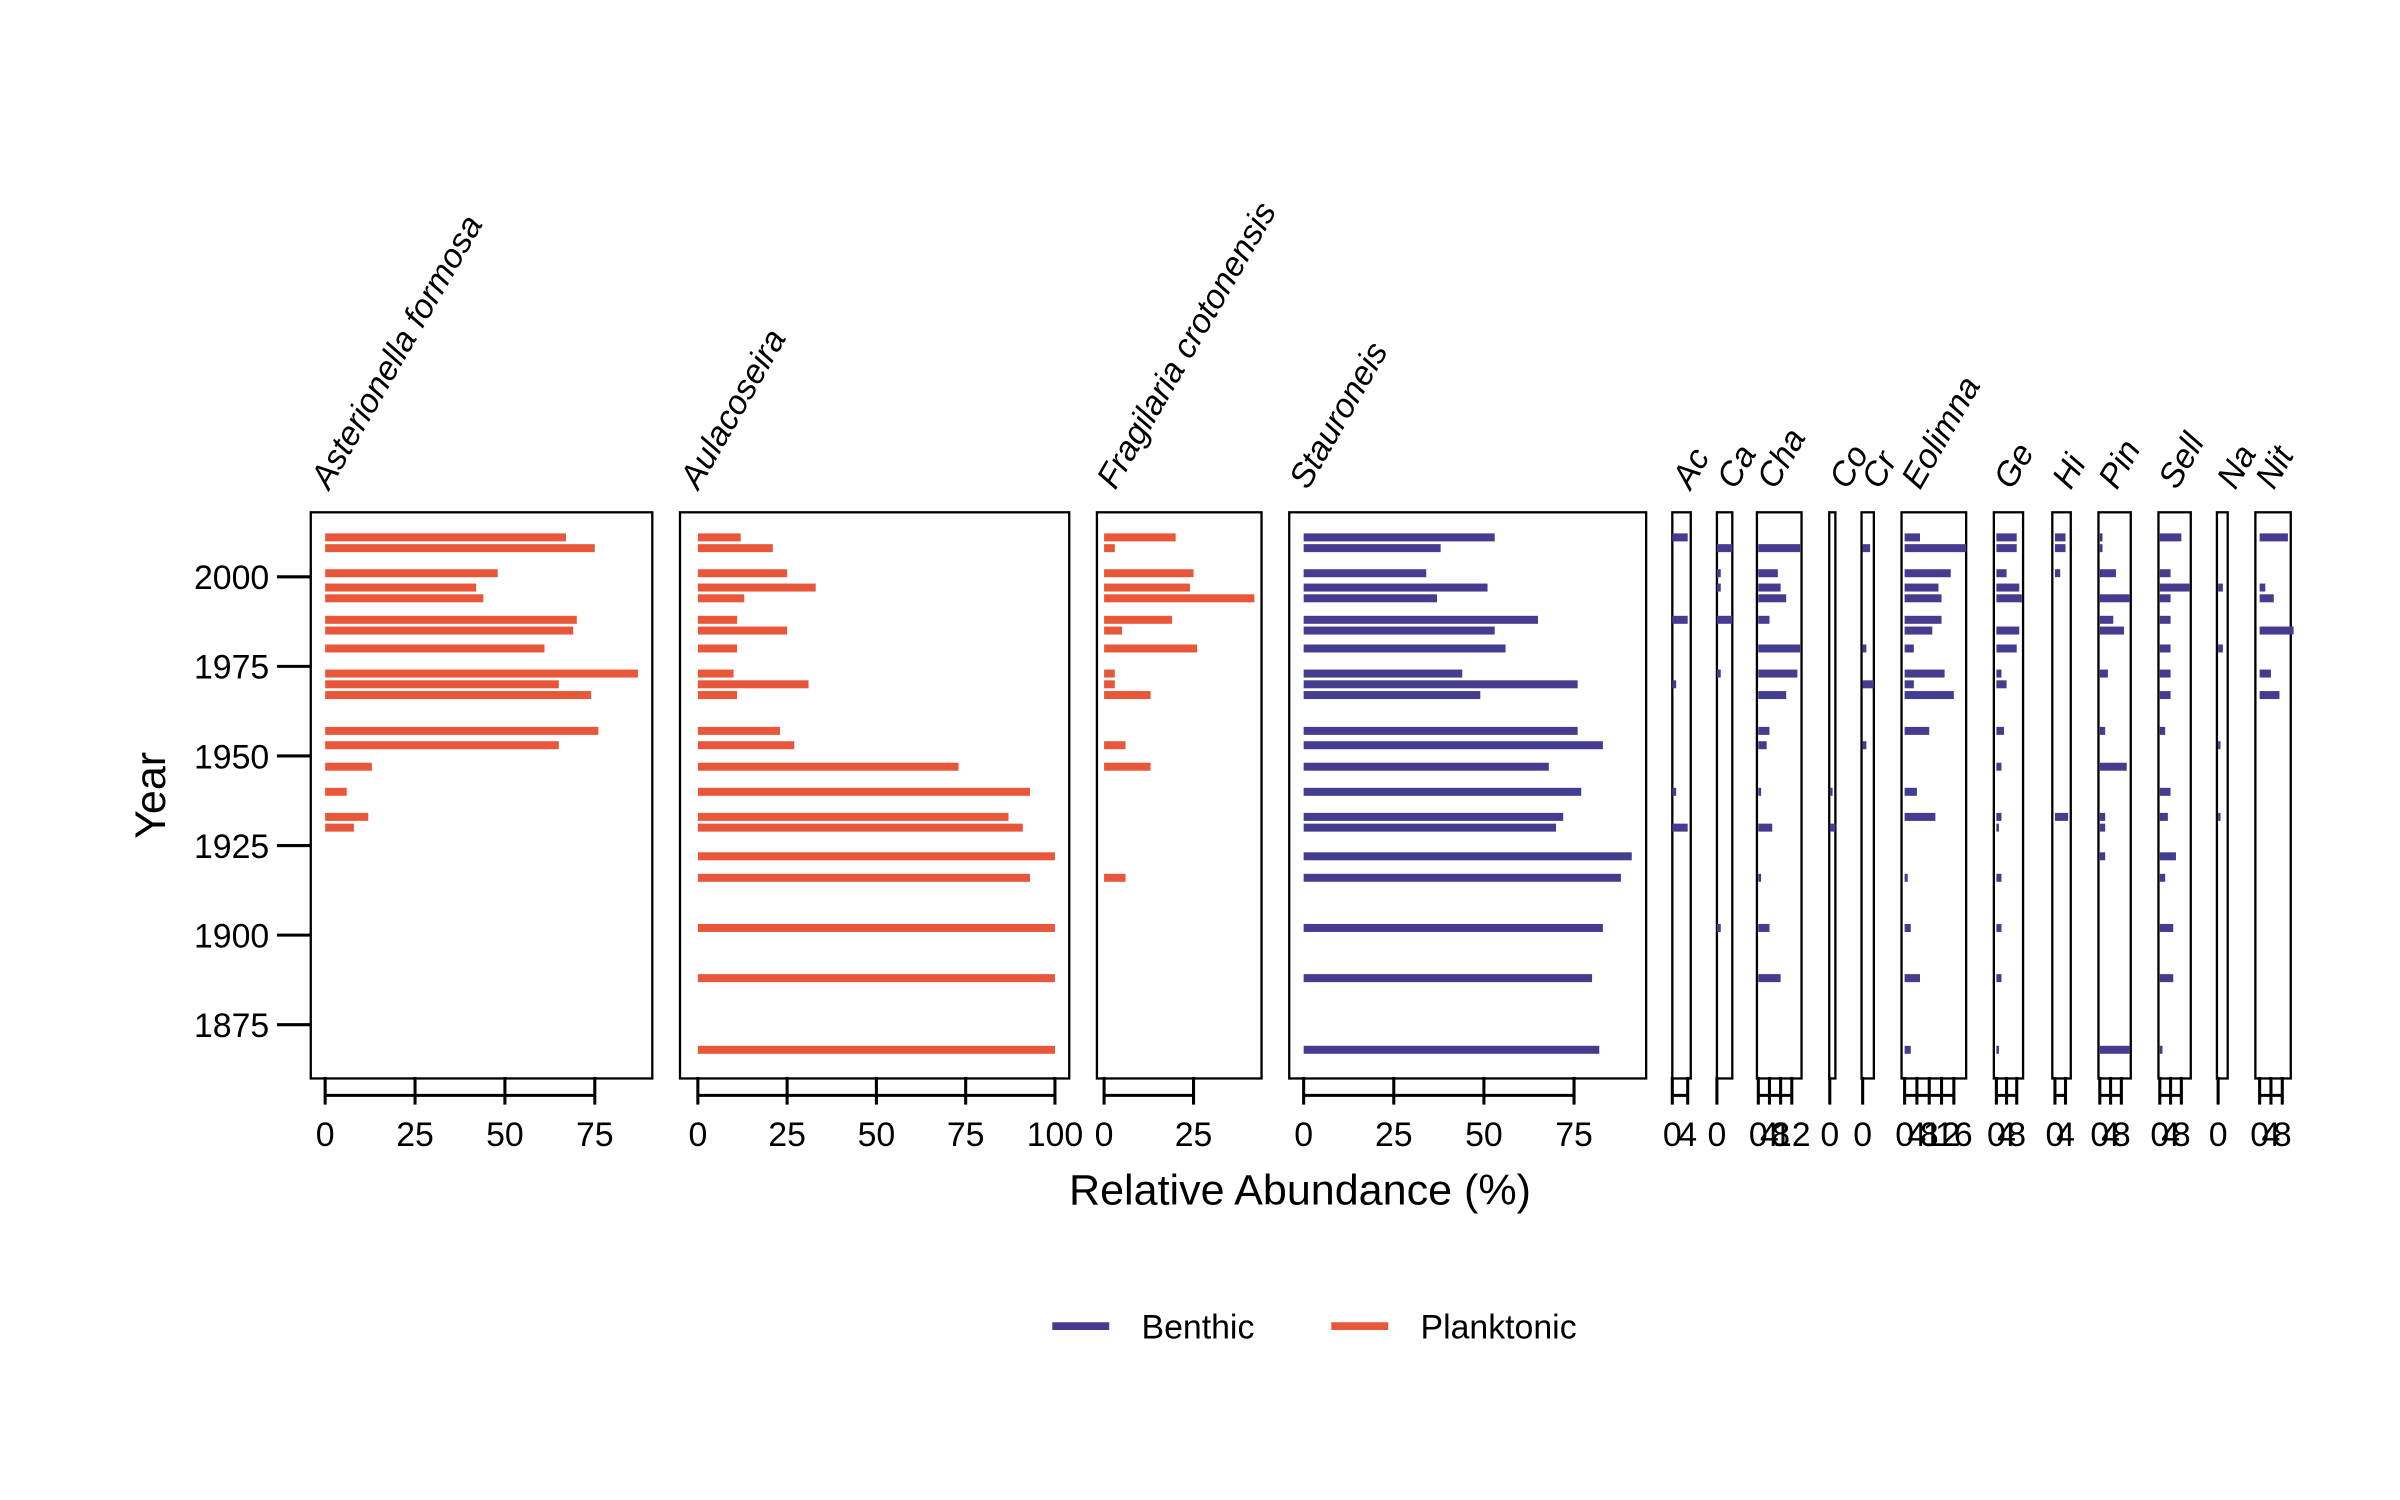  I want to click on taxon-label: Pin, so click(2119, 463).